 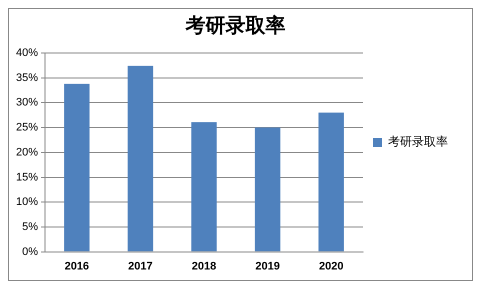 I want to click on x-tick-label: 2018, so click(x=204, y=266).